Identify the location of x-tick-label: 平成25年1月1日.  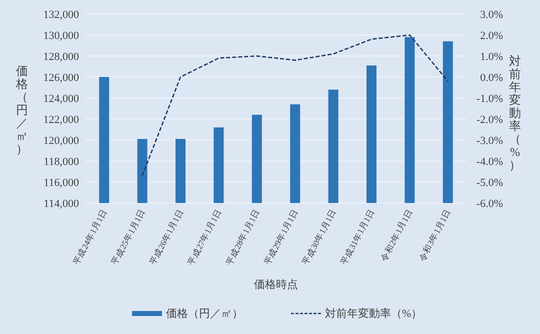
(128, 237).